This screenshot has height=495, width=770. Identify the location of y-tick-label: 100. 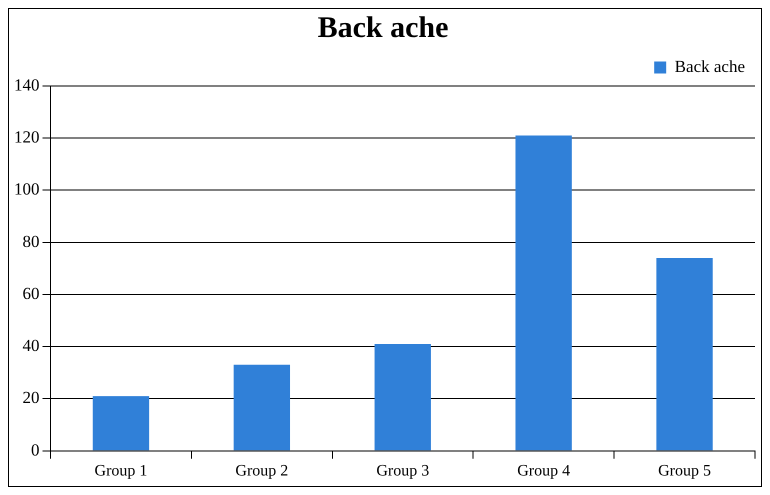
(27, 189).